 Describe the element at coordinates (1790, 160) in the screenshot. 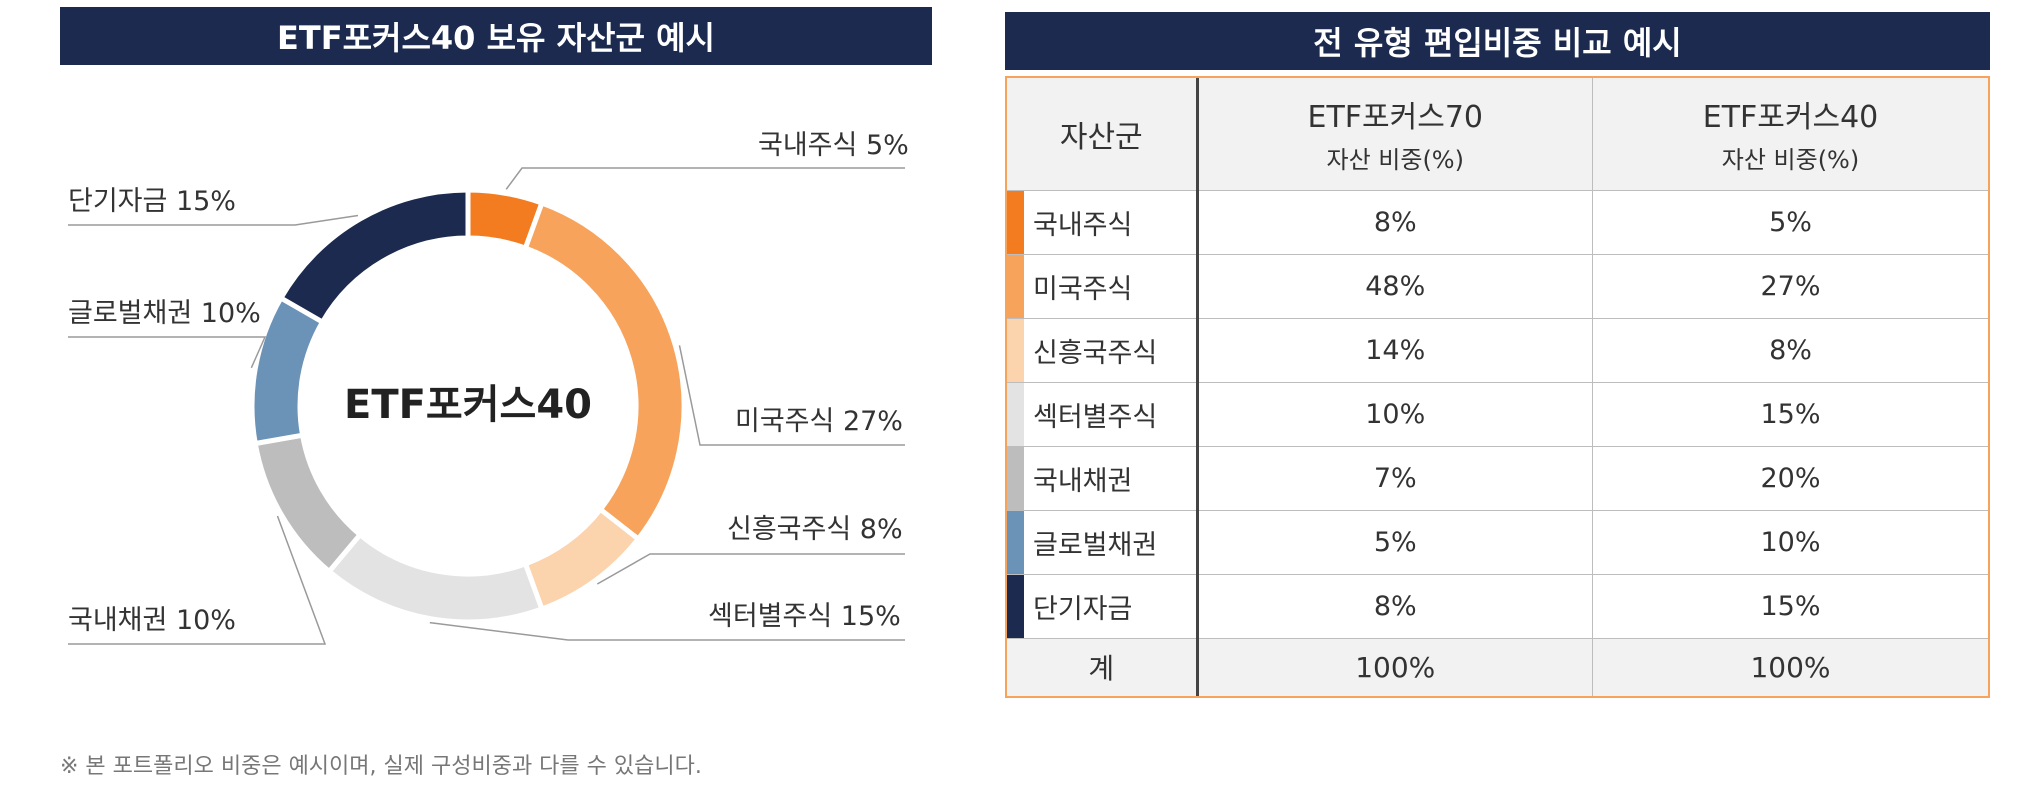

I see `header-focus40-sub: 자산 비중(%)` at that location.